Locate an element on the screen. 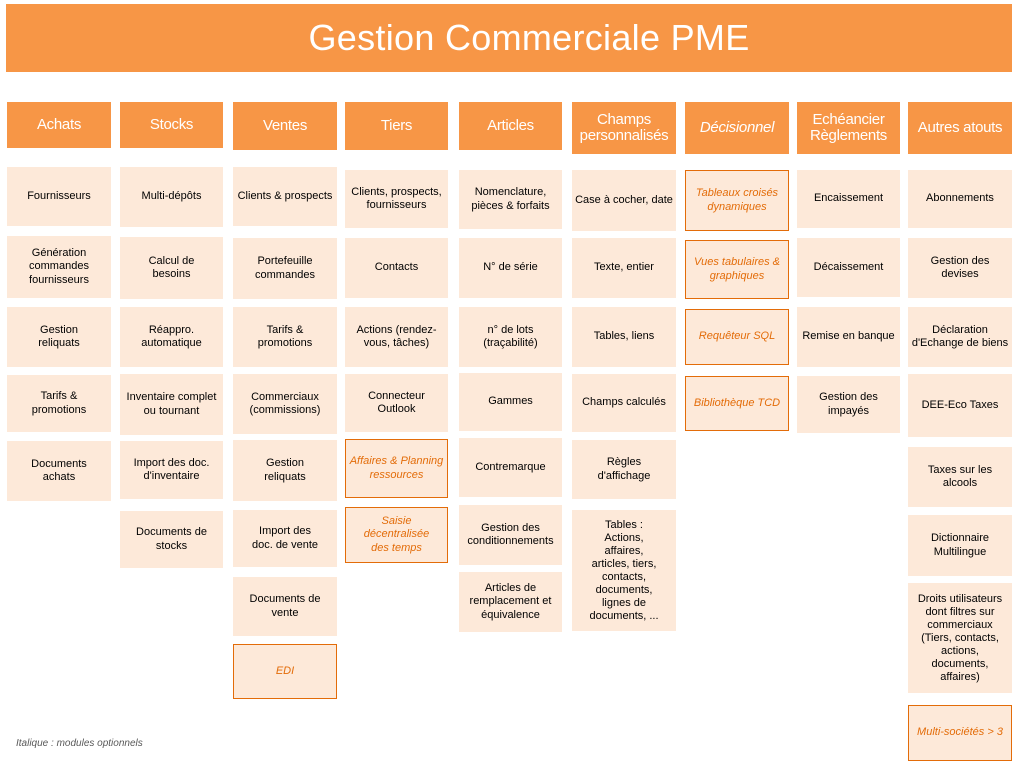 The height and width of the screenshot is (766, 1020). module-ventes-1: Clients & prospects is located at coordinates (285, 196).